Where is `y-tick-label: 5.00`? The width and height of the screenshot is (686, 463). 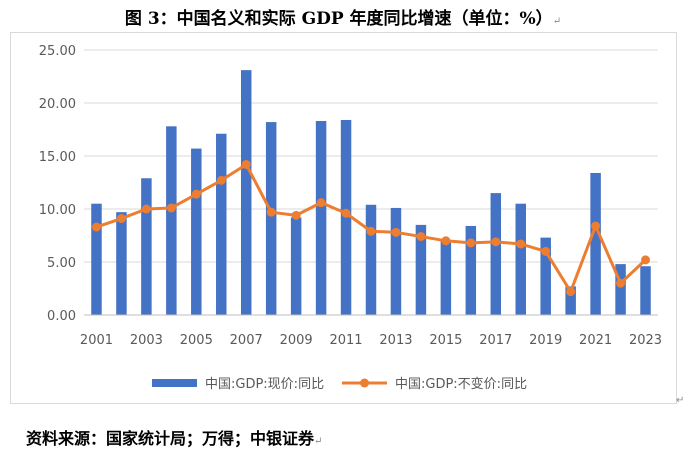
y-tick-label: 5.00 is located at coordinates (61, 263).